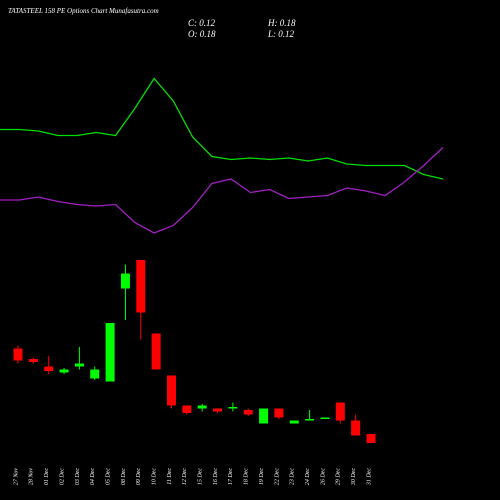 Image resolution: width=500 pixels, height=500 pixels. Describe the element at coordinates (231, 476) in the screenshot. I see `x-tick-label: 17 Dec` at that location.